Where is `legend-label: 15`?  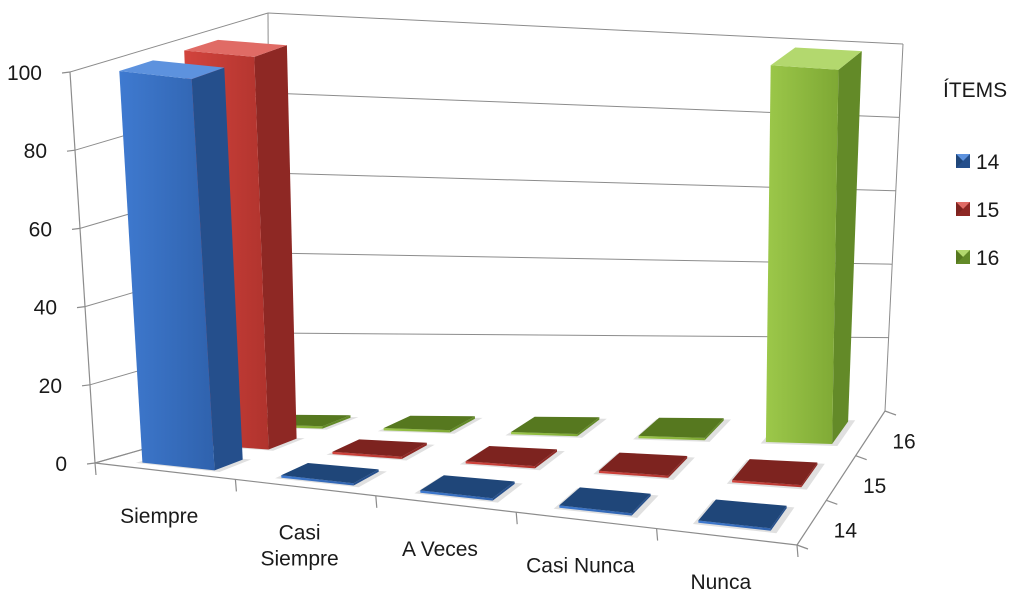
legend-label: 15 is located at coordinates (987, 210).